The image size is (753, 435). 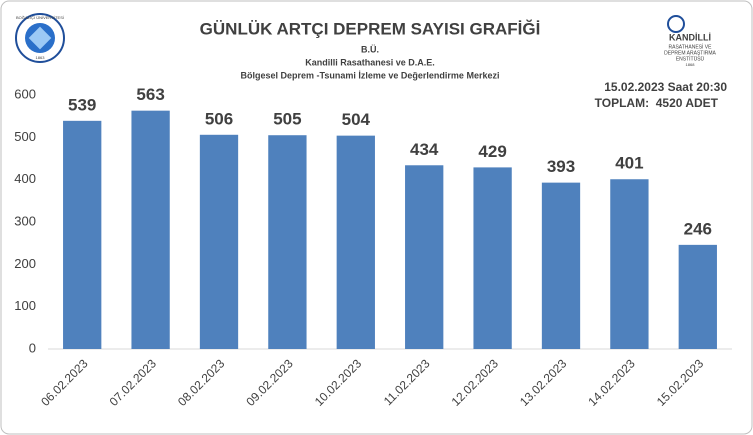 I want to click on logo-diamond, so click(x=40, y=38).